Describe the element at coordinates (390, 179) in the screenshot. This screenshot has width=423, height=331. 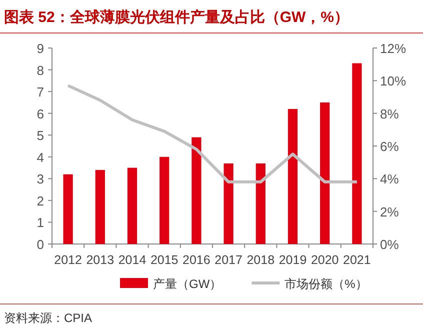
I see `y2-tick-label: 4%` at that location.